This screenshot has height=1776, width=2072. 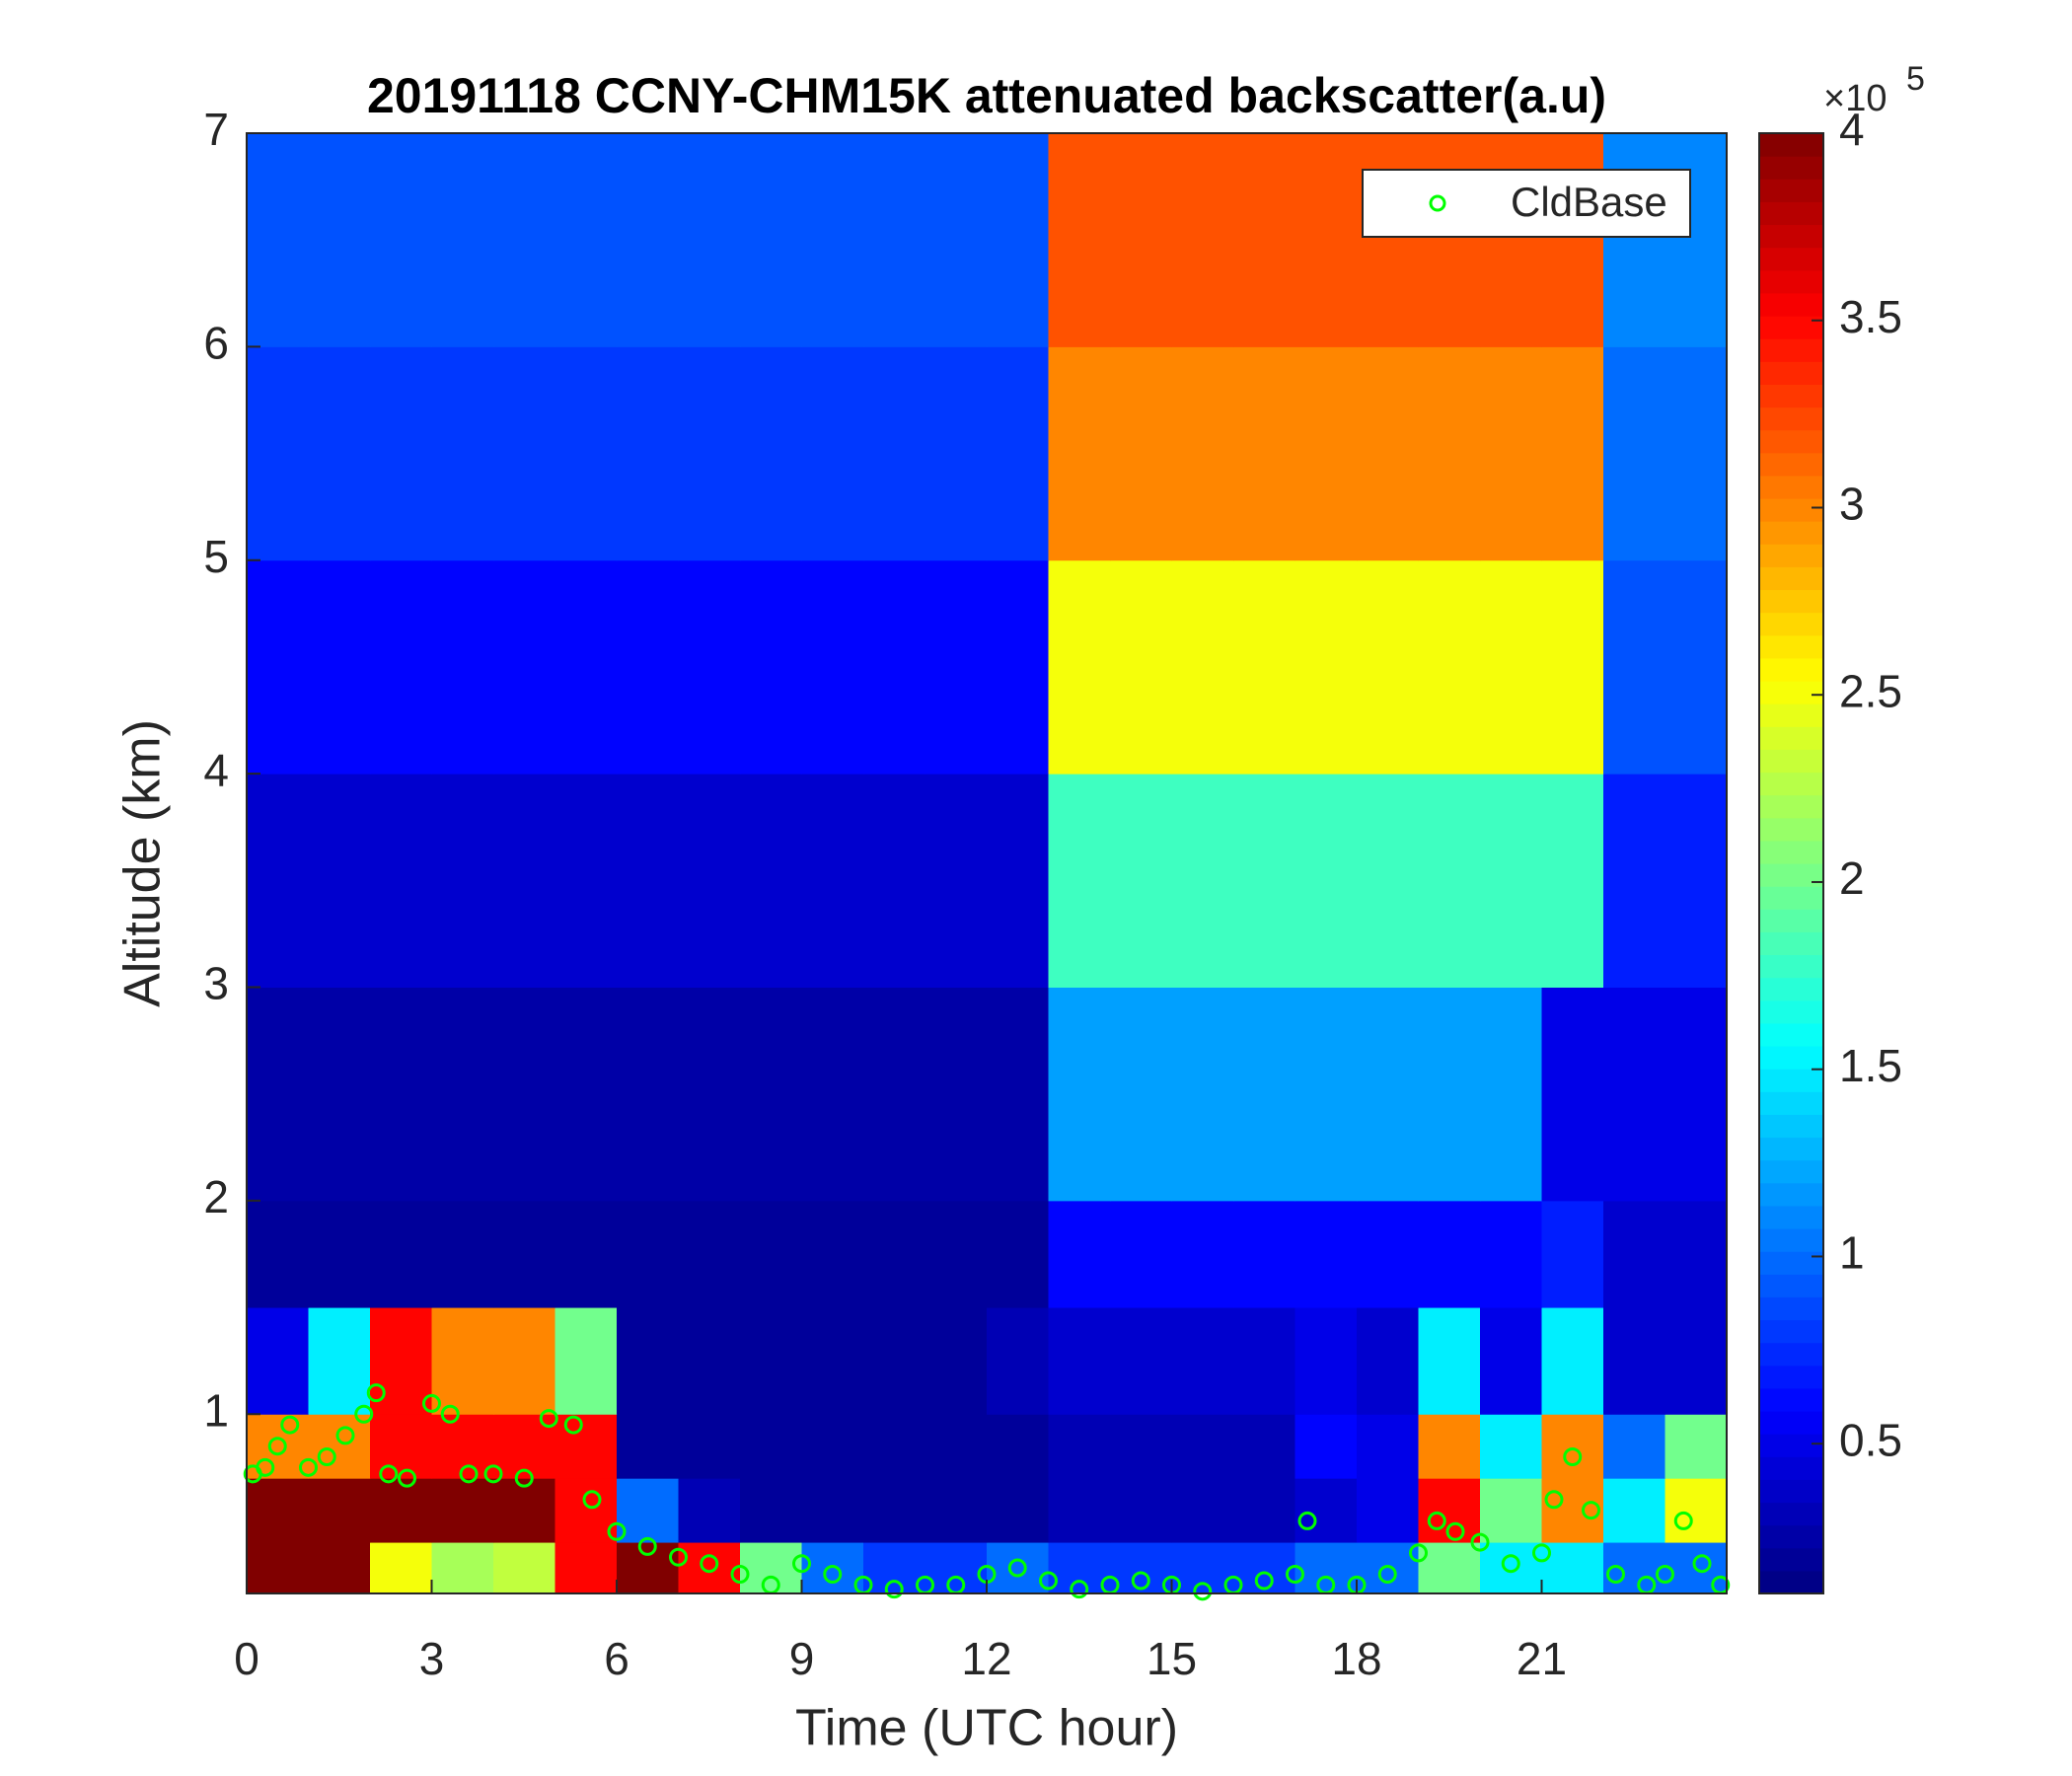 I want to click on y-tick-label: 5, so click(x=216, y=557).